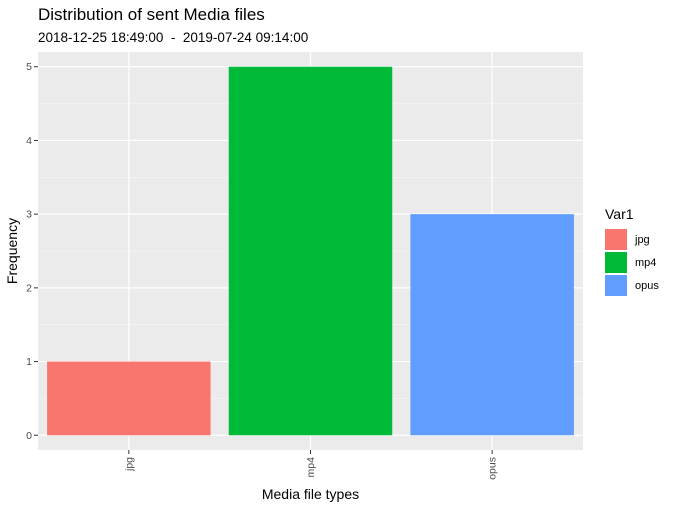  I want to click on y-tick-label: 4, so click(29, 141).